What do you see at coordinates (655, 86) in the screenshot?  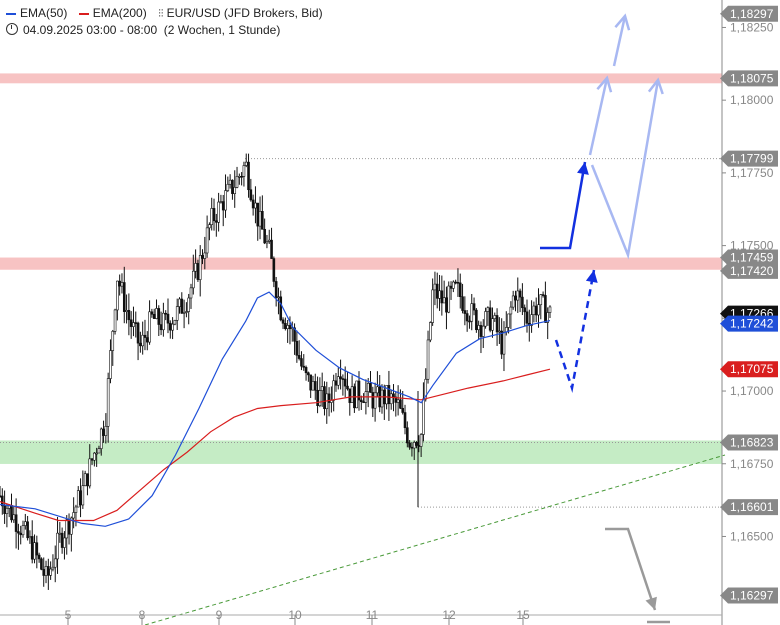 I see `arrow-light-3-head` at bounding box center [655, 86].